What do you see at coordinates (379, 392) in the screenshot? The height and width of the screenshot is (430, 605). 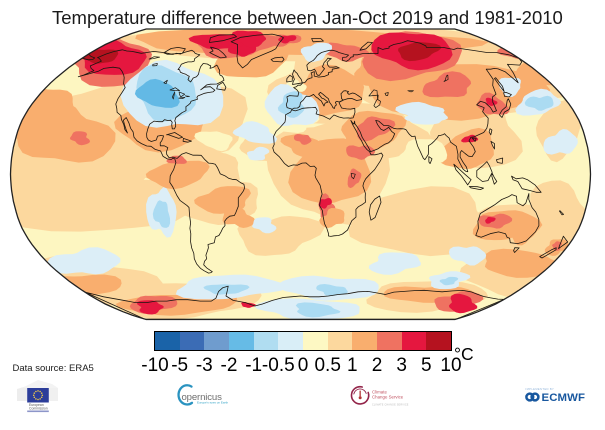 I see `svg-text: Climate` at bounding box center [379, 392].